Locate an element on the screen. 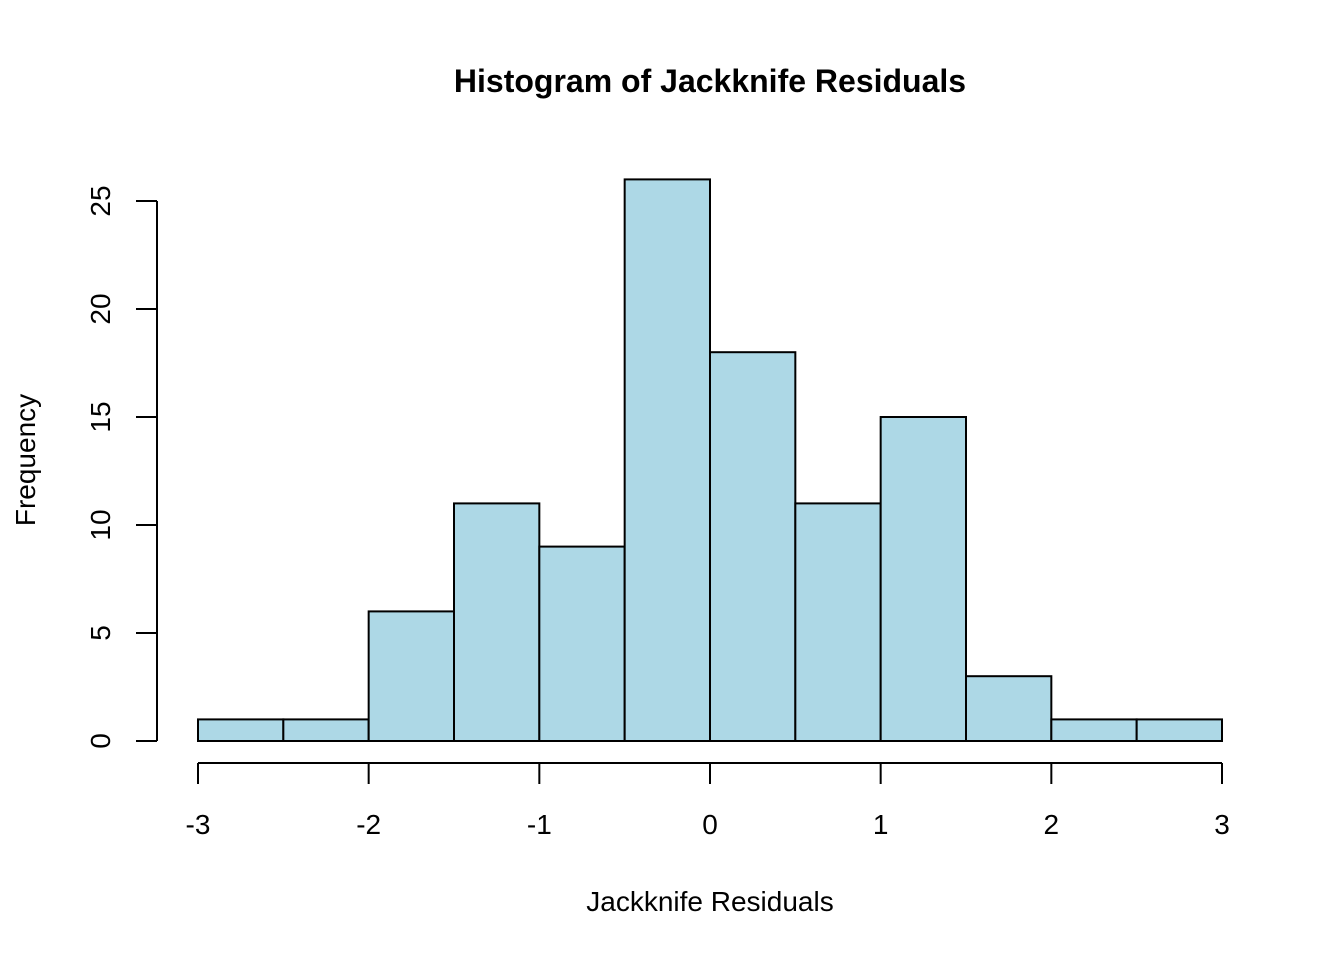 The height and width of the screenshot is (960, 1344). y-axis: 0 5 10 15 20 25 is located at coordinates (121, 467).